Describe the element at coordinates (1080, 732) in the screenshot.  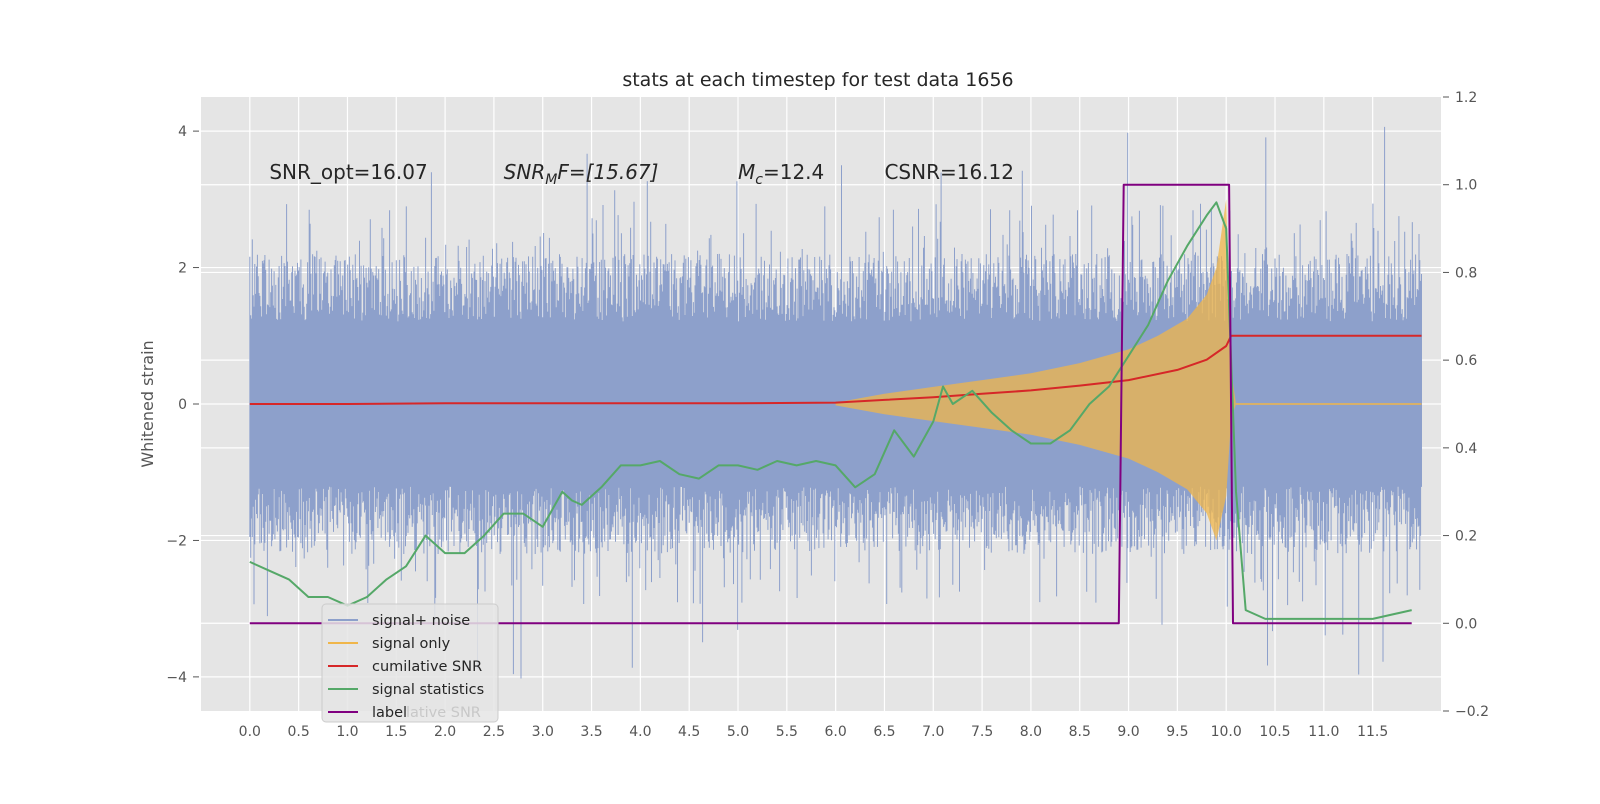
I see `x-tick-label: 8.5` at that location.